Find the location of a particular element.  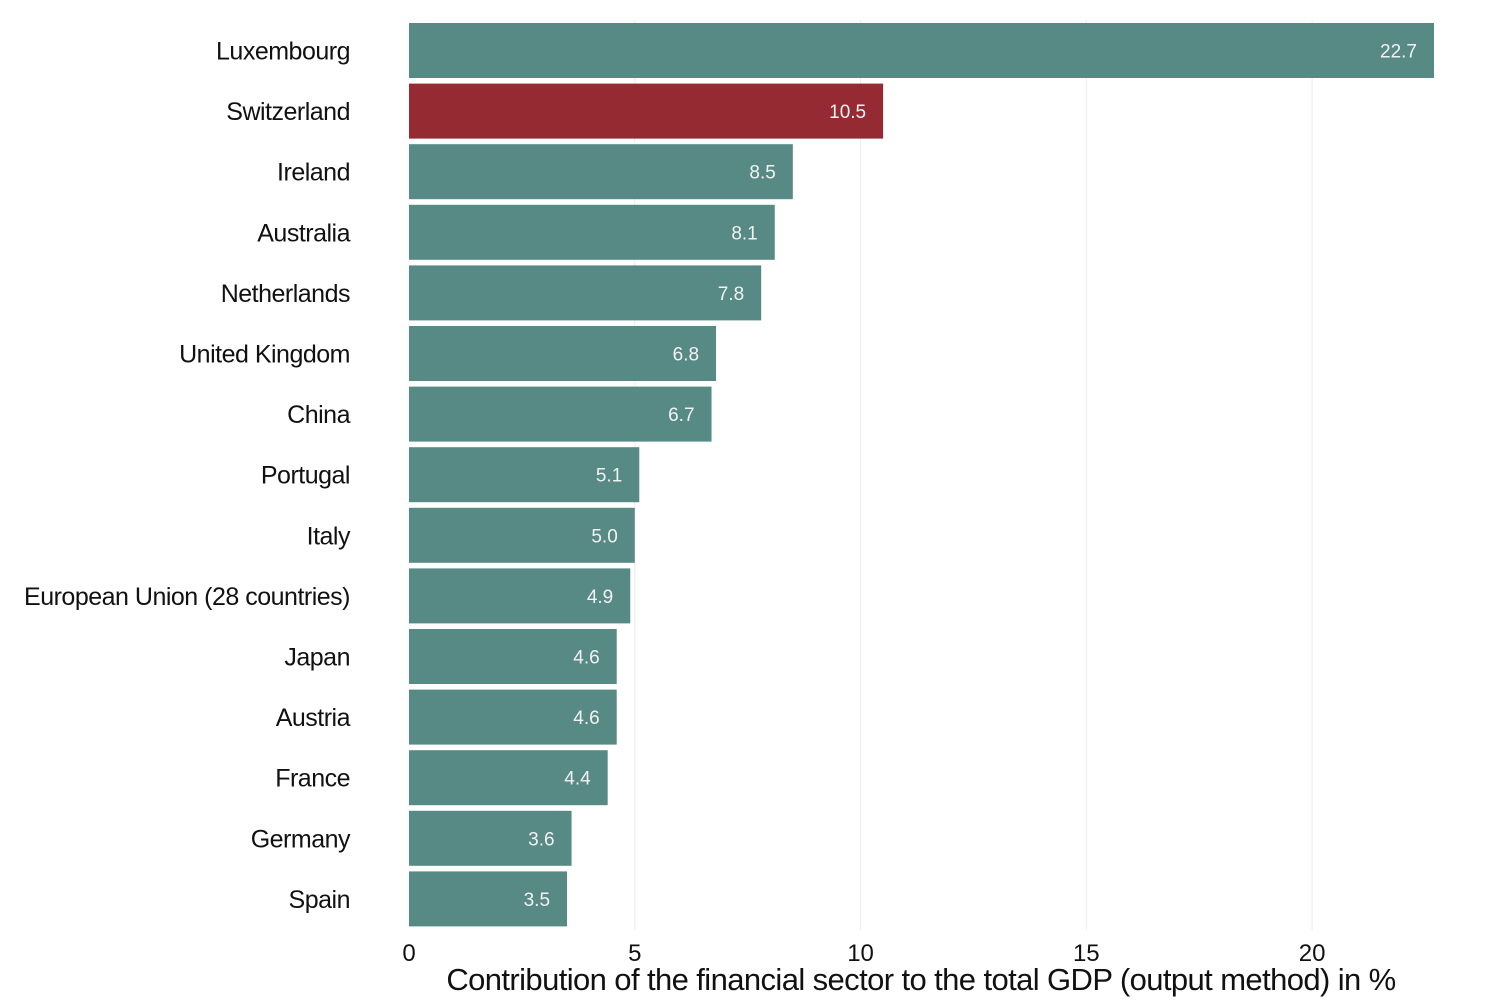

value-label: 5.1 is located at coordinates (609, 476).